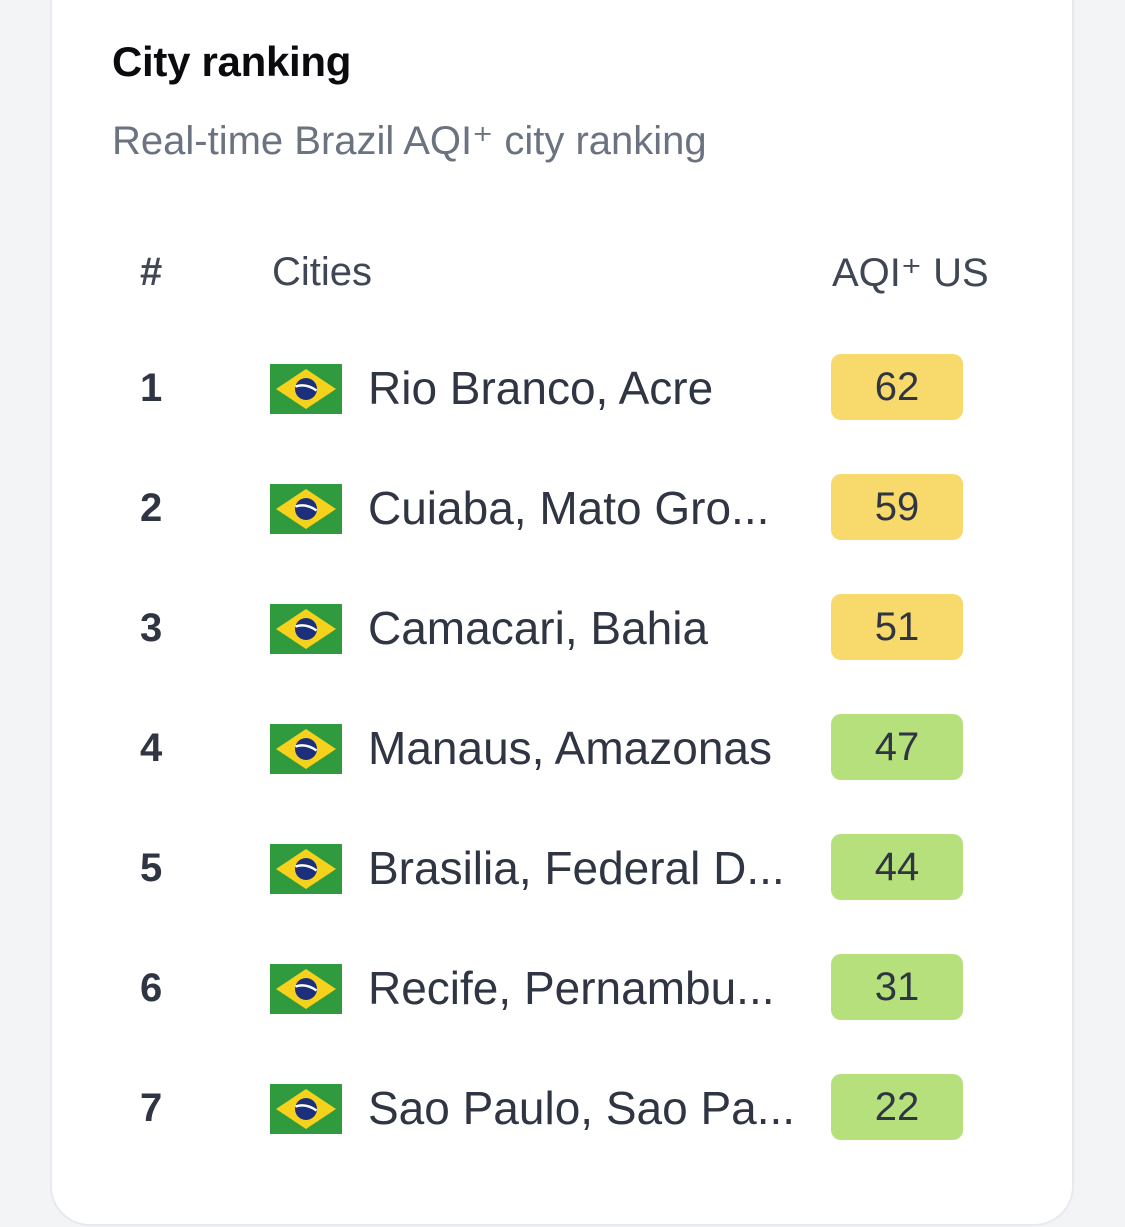 The width and height of the screenshot is (1125, 1227). Describe the element at coordinates (897, 1107) in the screenshot. I see `aqi-badge: 22` at that location.